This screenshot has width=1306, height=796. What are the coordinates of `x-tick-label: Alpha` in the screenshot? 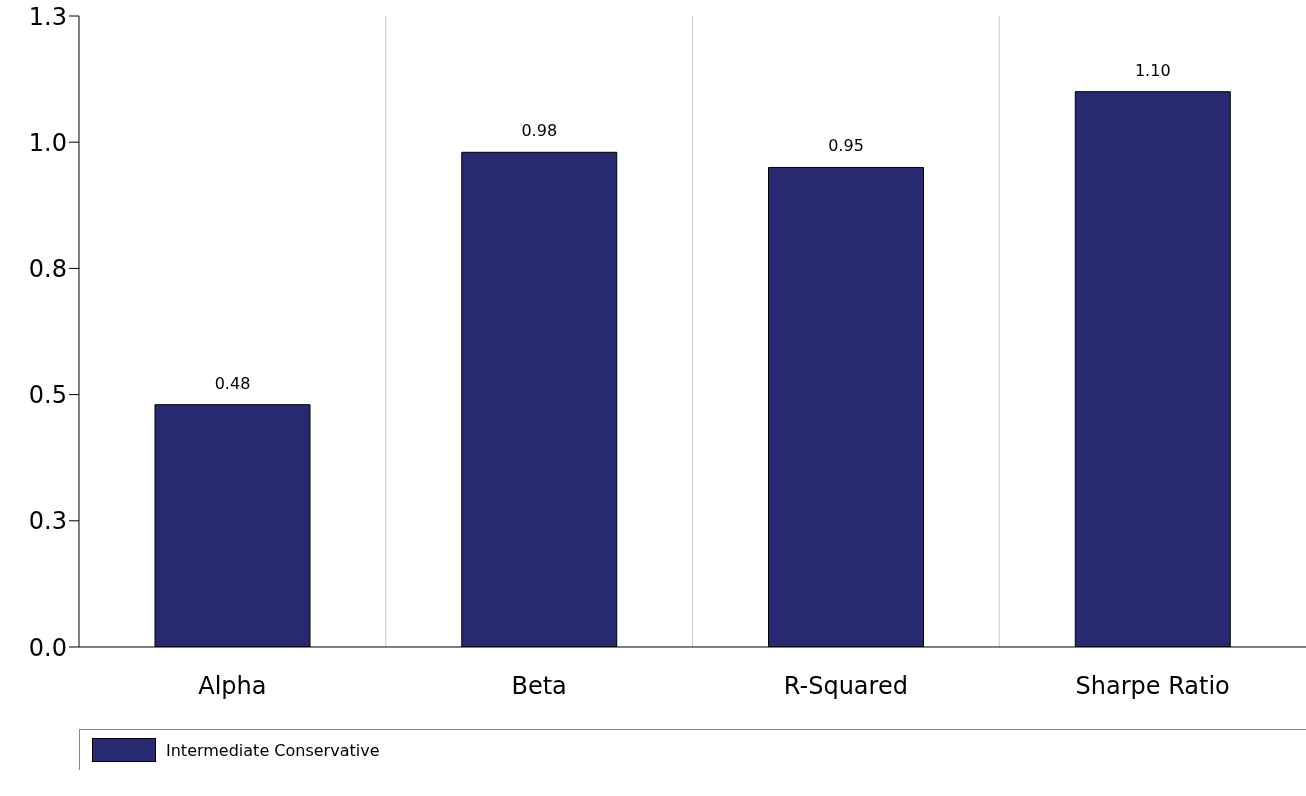 It's located at (232, 686).